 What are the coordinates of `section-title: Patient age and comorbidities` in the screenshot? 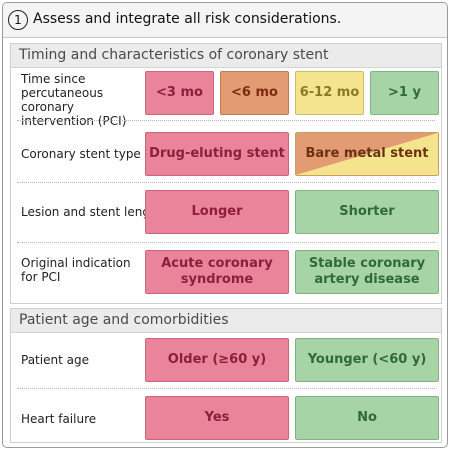 It's located at (124, 320).